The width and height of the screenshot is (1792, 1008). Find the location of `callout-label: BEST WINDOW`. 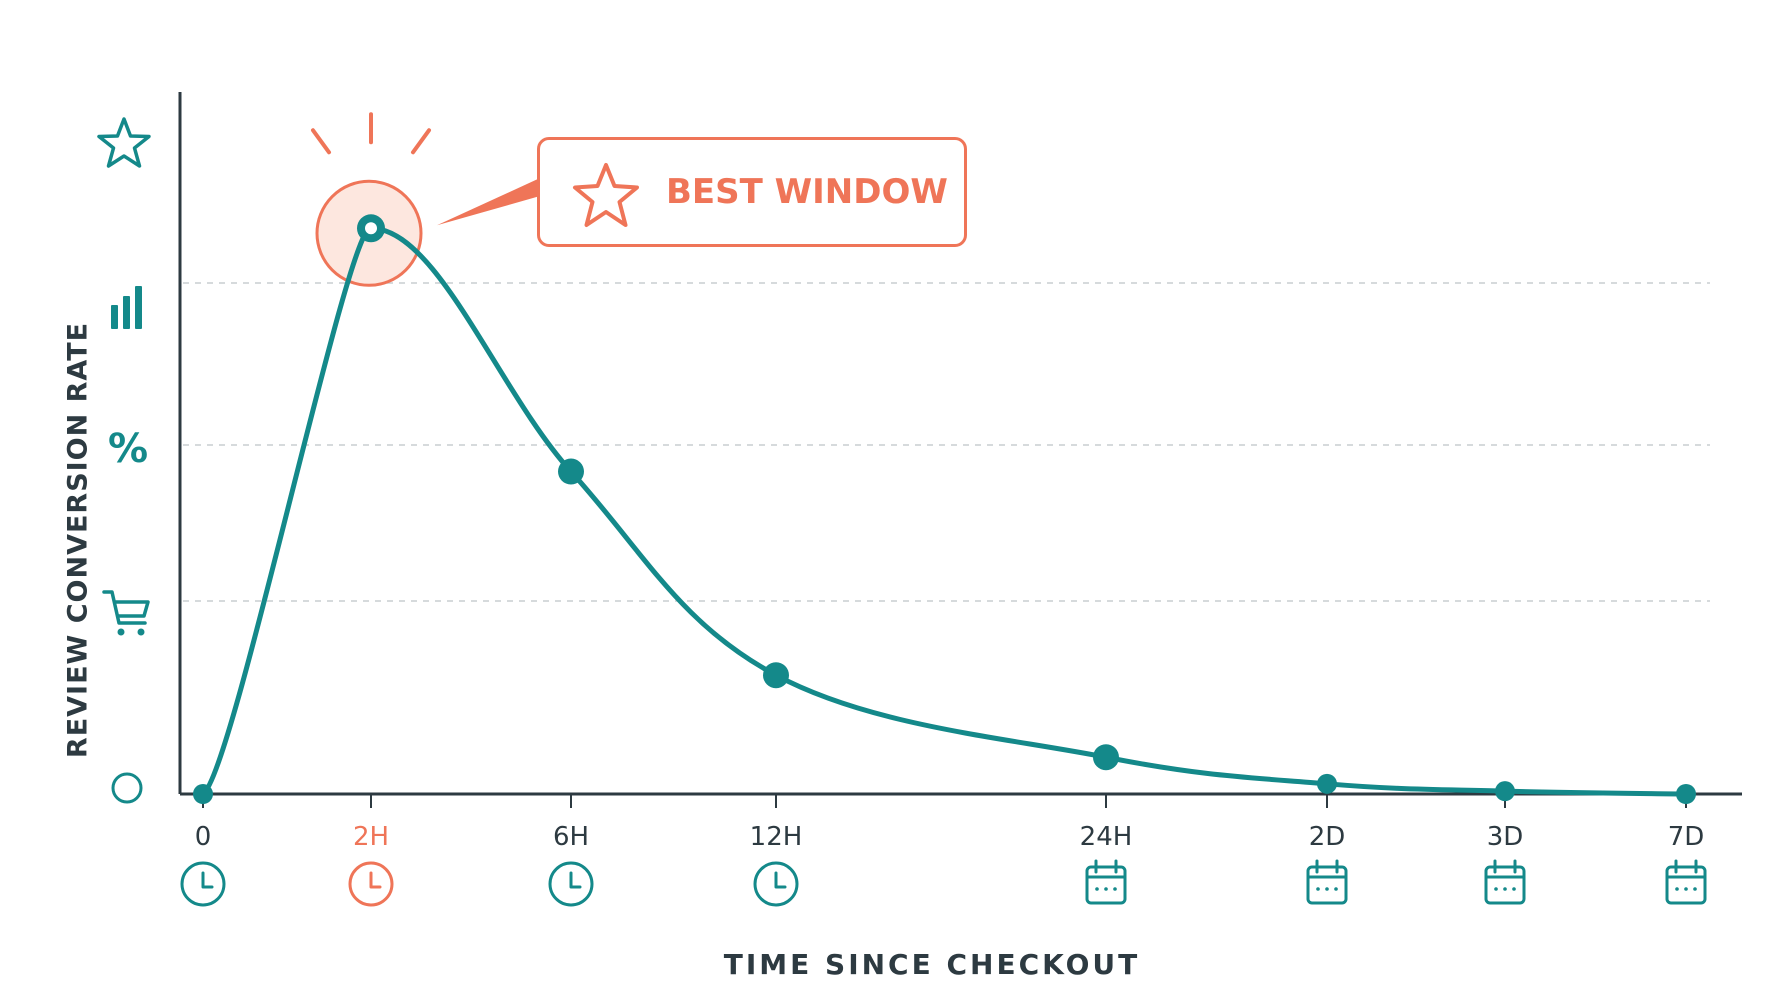

callout-label: BEST WINDOW is located at coordinates (807, 192).